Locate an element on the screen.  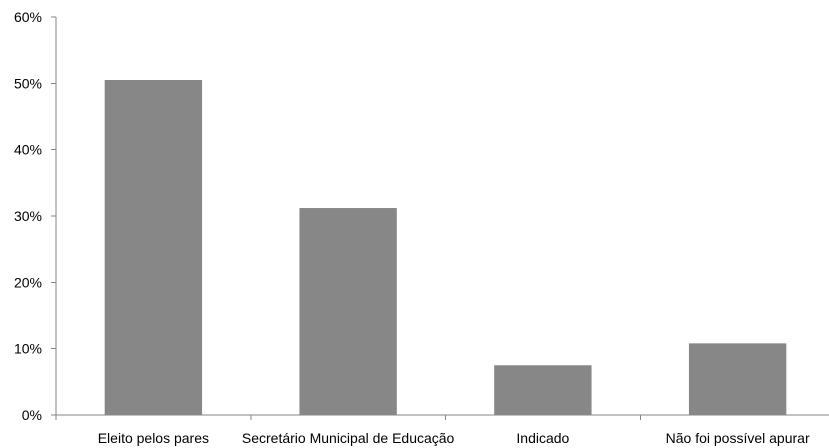
y-axis: 0% 10% 20% 30% 40% 50% 60% is located at coordinates (35, 216).